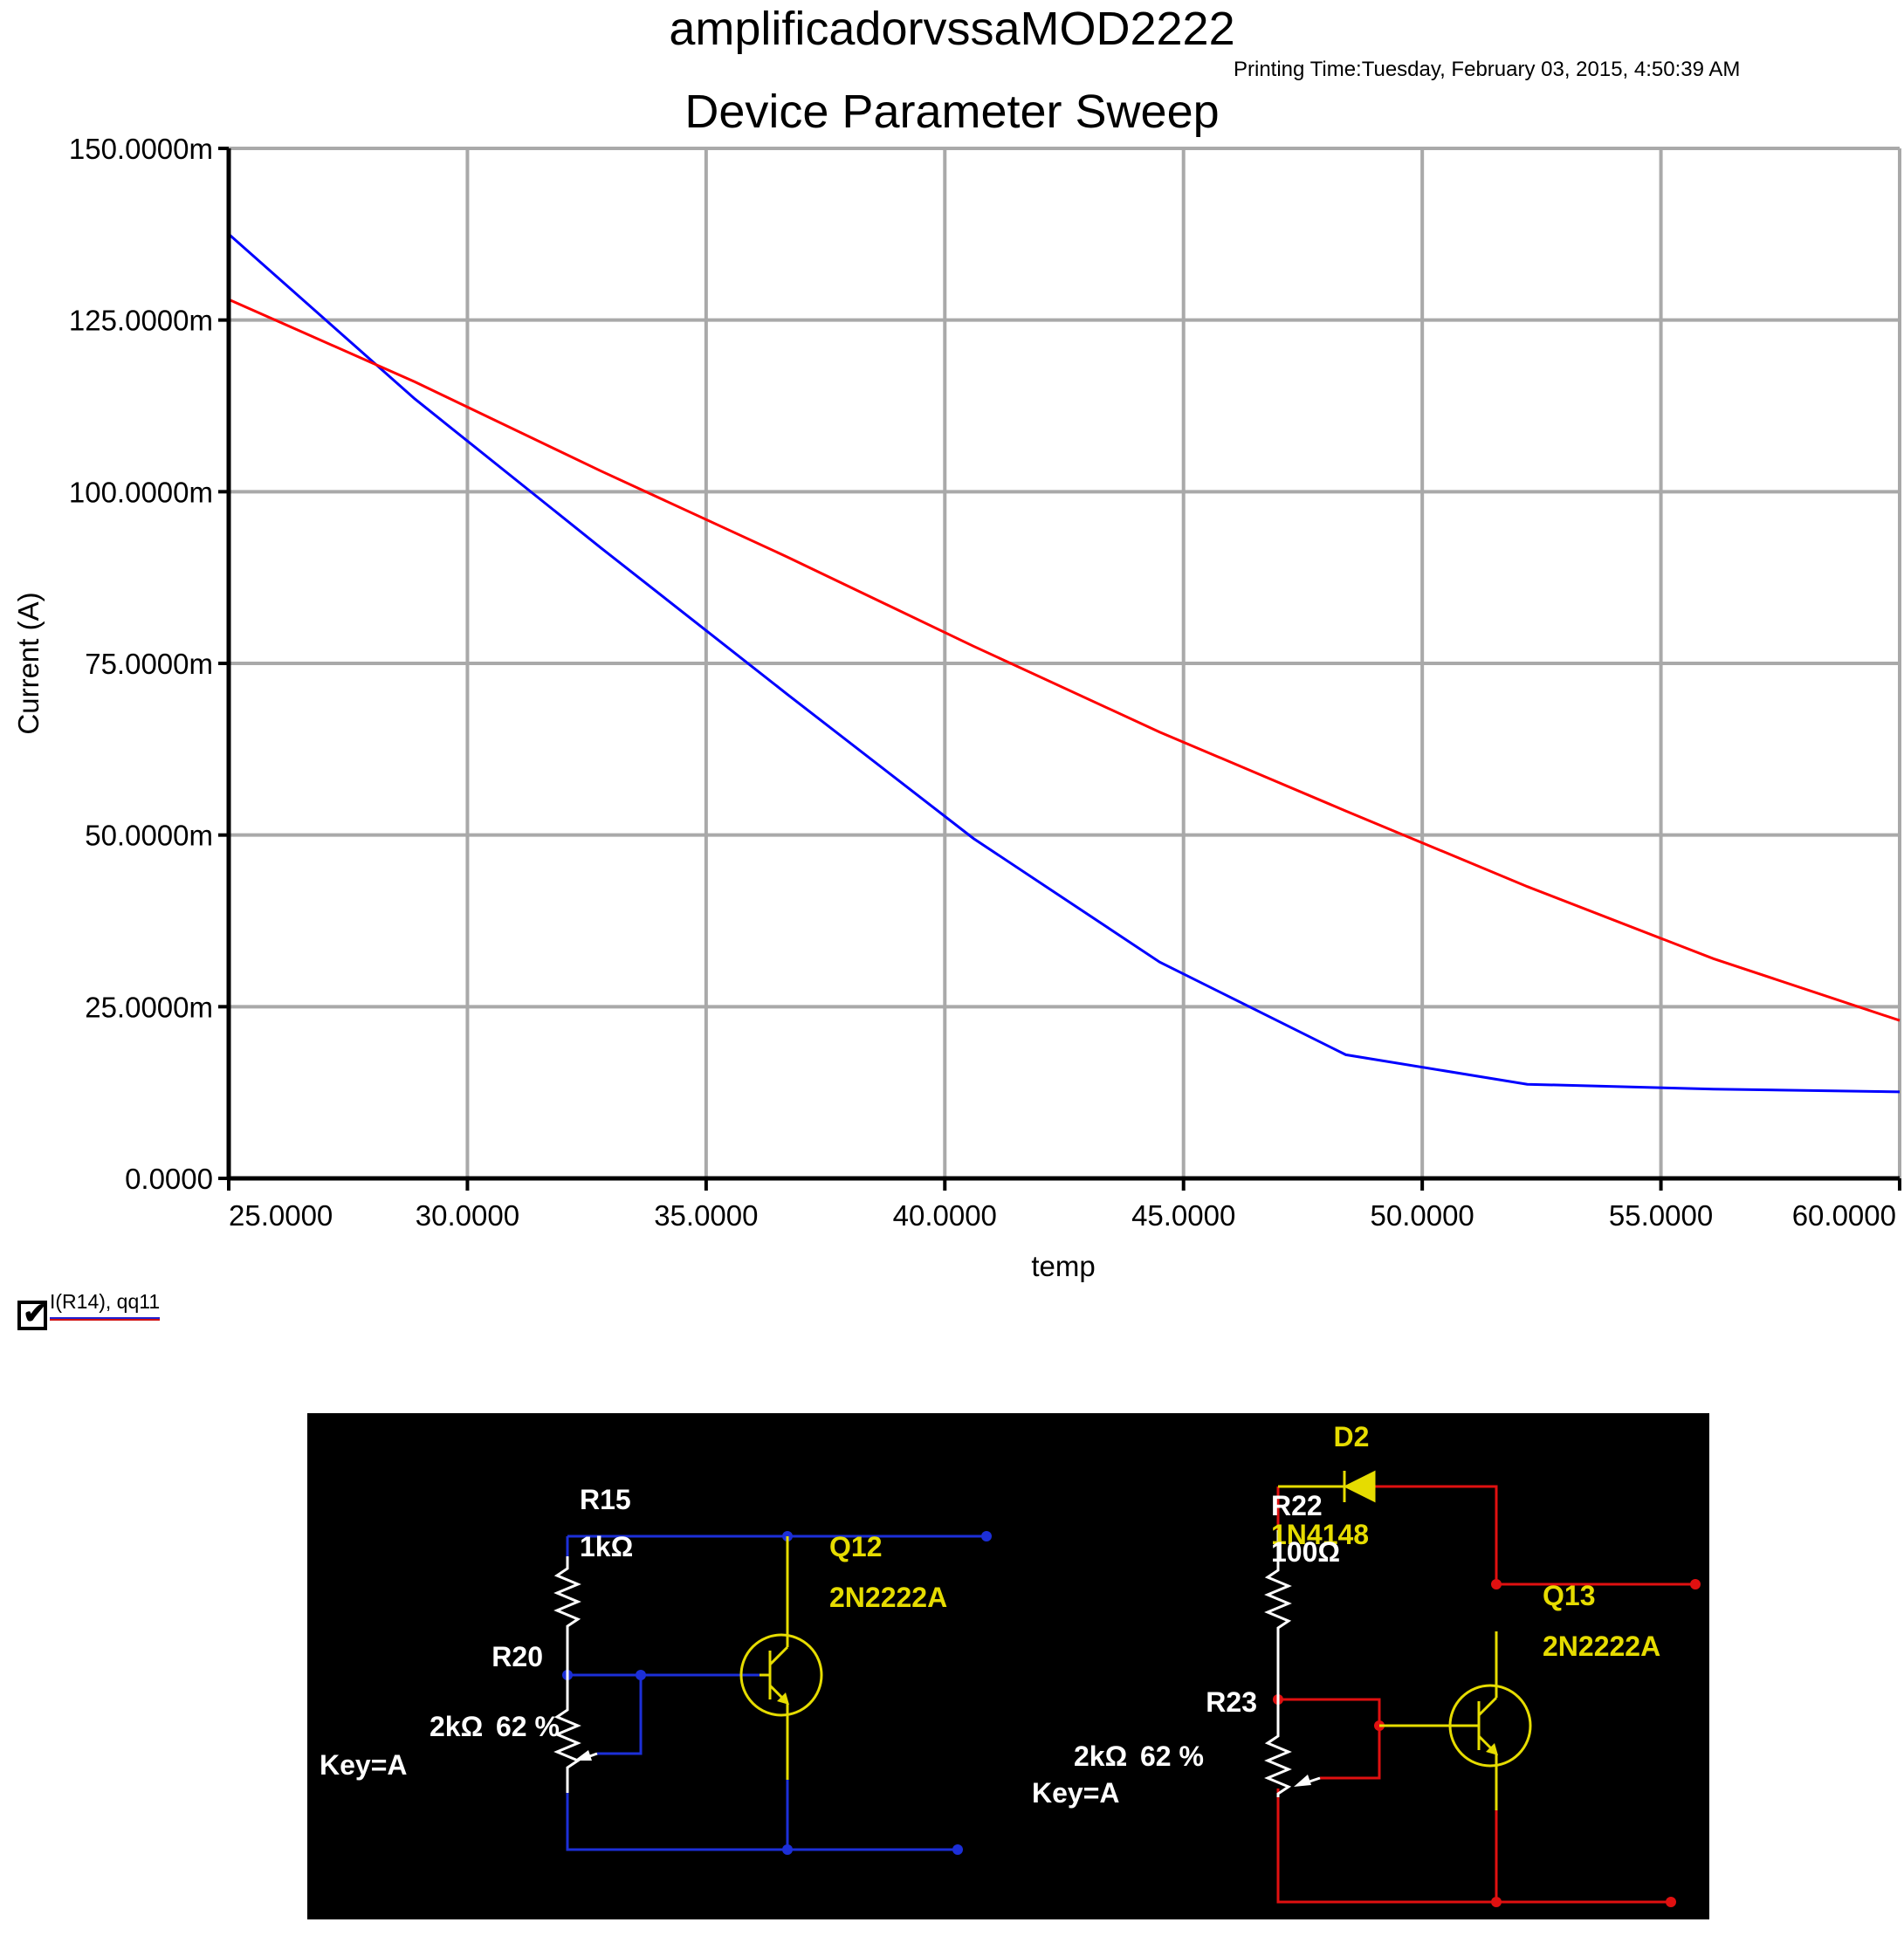 The width and height of the screenshot is (1904, 1943). What do you see at coordinates (781, 1658) in the screenshot?
I see `left-transistor-q12` at bounding box center [781, 1658].